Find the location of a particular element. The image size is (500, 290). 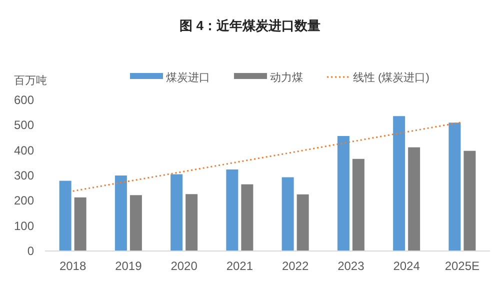

y-tick-label: 600 is located at coordinates (24, 100).